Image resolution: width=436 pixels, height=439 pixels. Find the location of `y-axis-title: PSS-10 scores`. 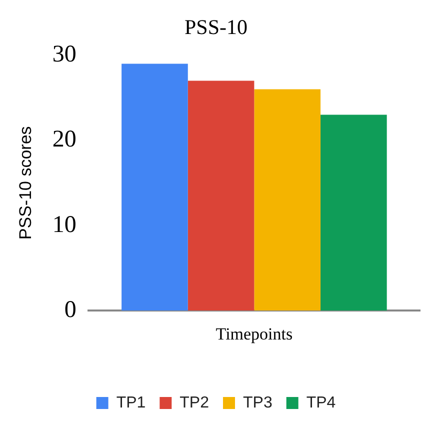

y-axis-title: PSS-10 scores is located at coordinates (25, 183).